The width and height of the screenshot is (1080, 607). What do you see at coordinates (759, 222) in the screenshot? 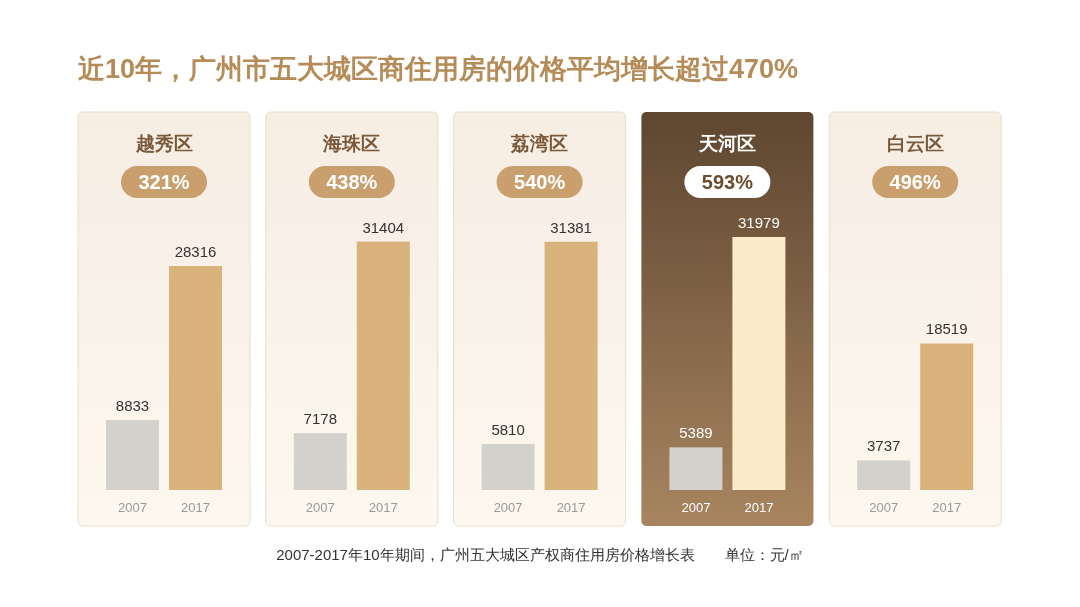
I see `data-label: 31979` at bounding box center [759, 222].